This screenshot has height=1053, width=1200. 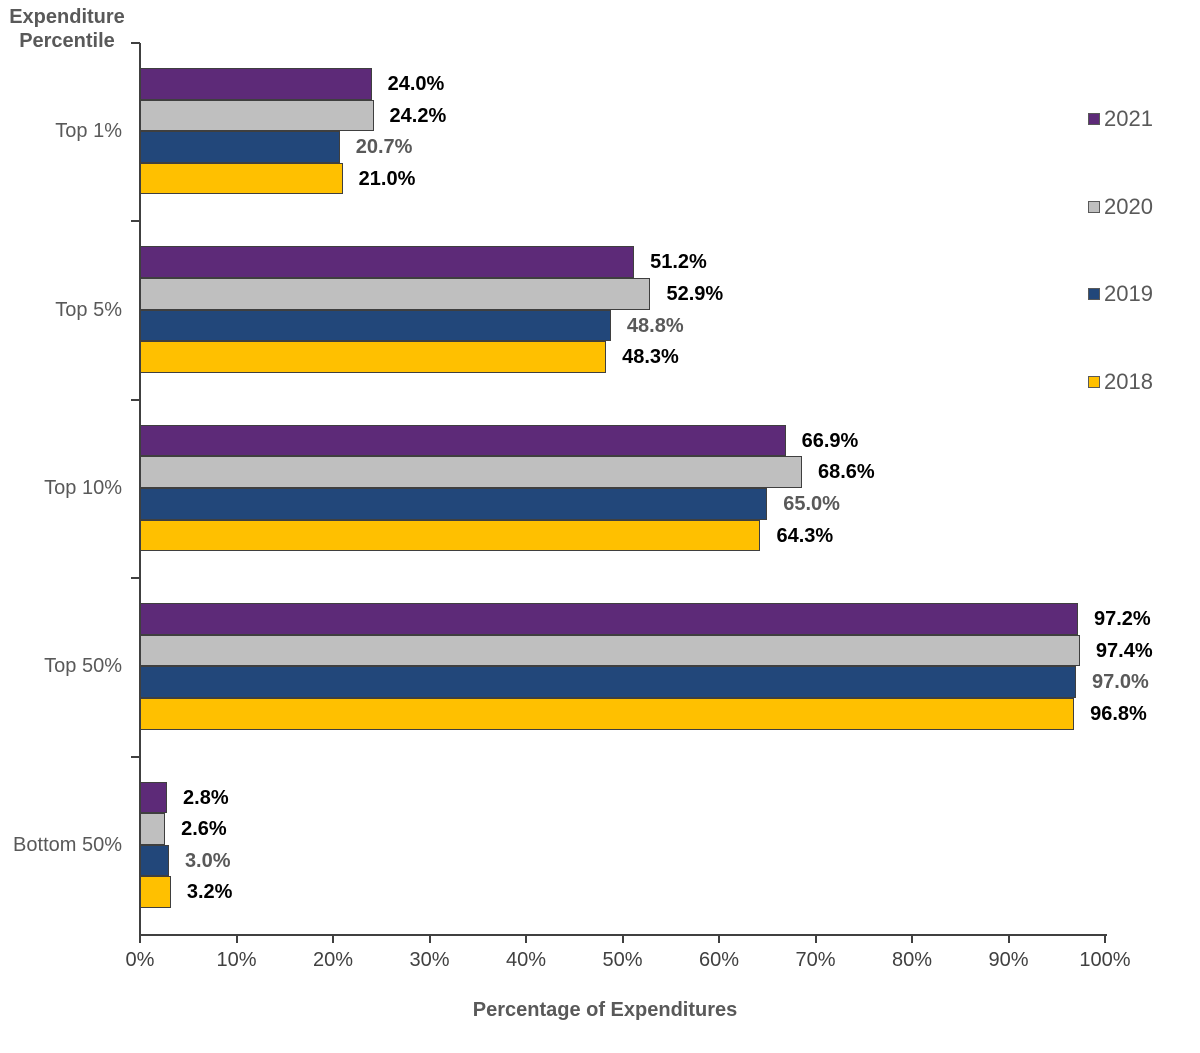 I want to click on bar-value-label: 97.0%, so click(x=1120, y=682).